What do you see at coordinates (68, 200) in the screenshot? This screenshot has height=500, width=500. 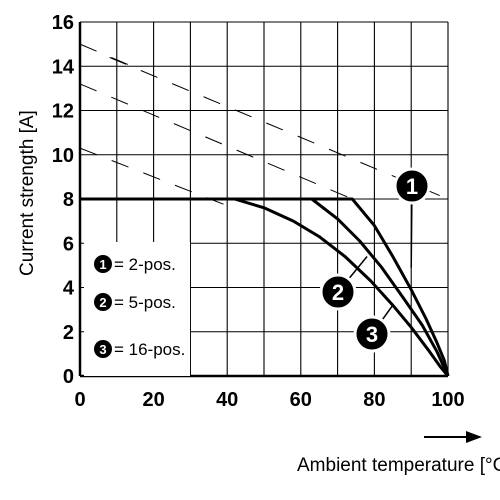 I see `y-tick-label: 8` at bounding box center [68, 200].